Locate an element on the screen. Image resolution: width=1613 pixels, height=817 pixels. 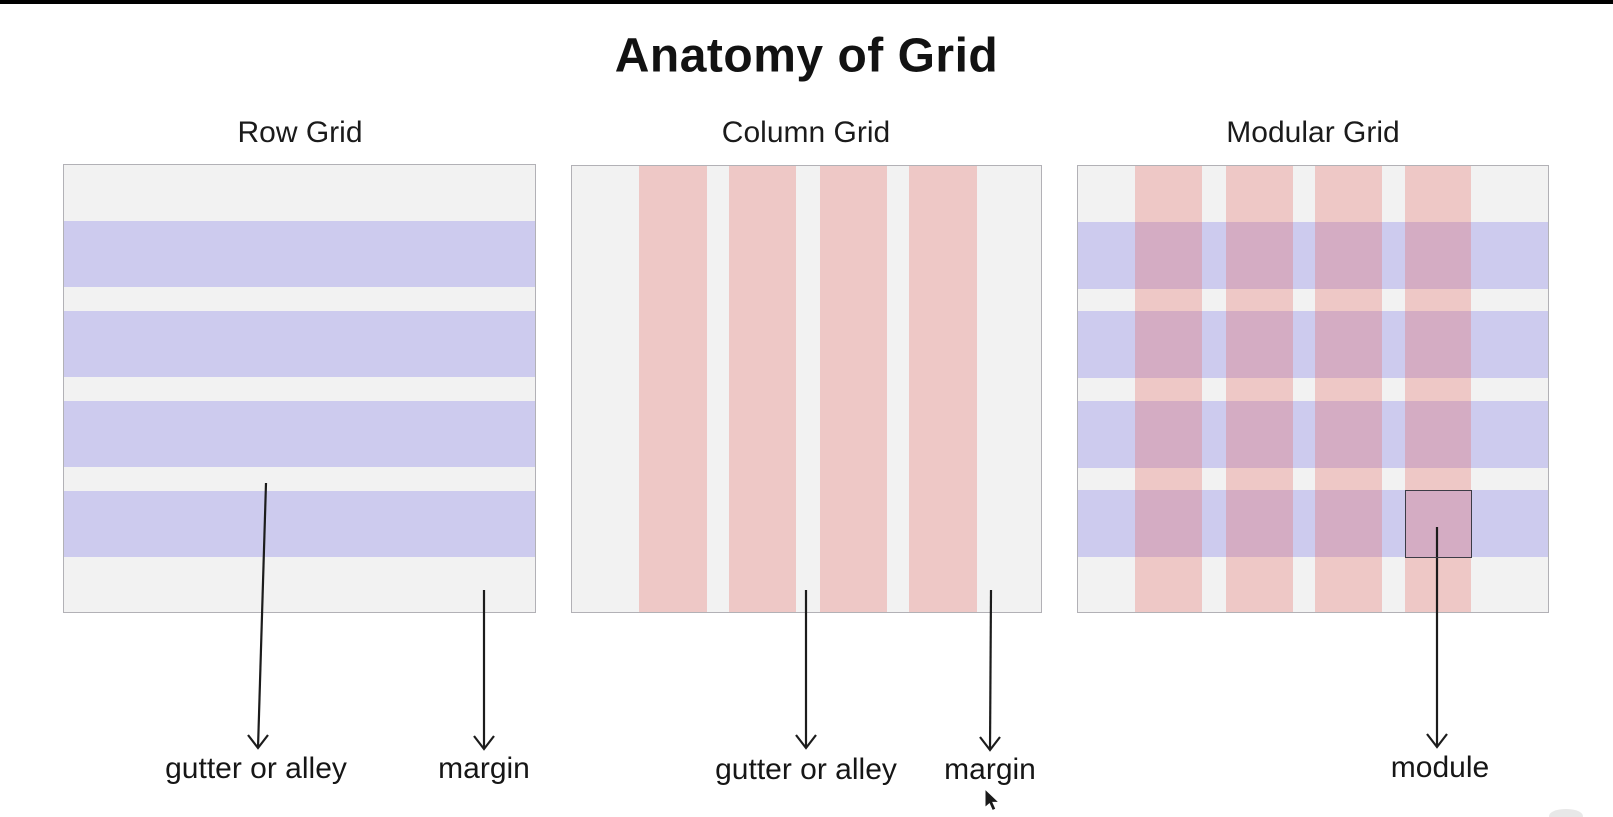
page-title: Anatomy of Grid is located at coordinates (806, 56).